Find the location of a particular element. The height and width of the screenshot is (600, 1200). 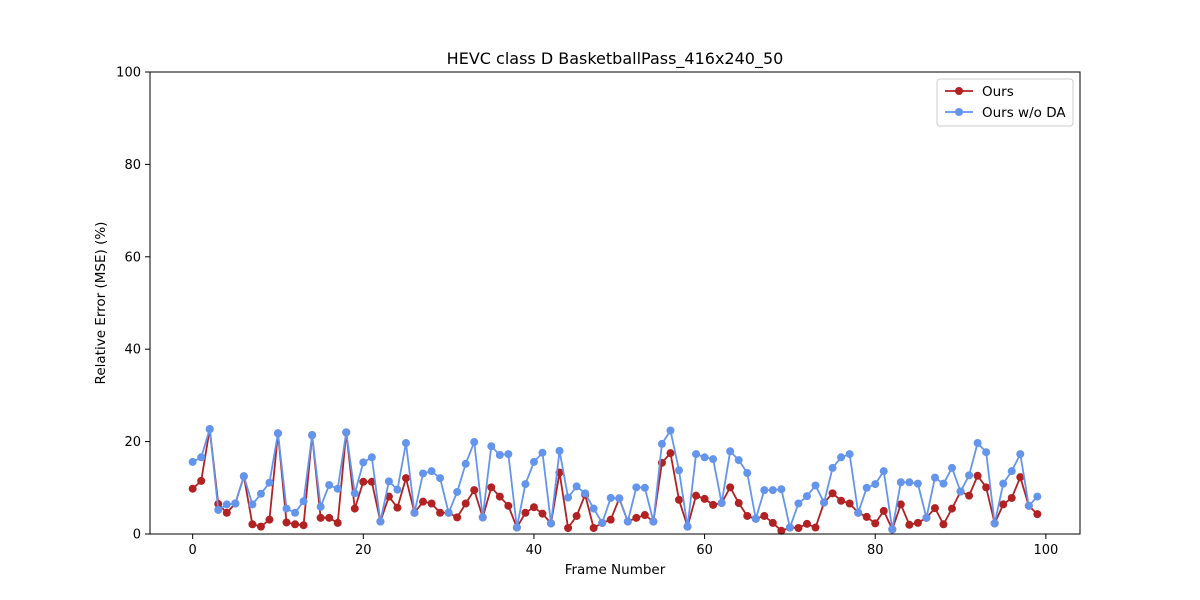

x-tick-label: 40 is located at coordinates (534, 550).